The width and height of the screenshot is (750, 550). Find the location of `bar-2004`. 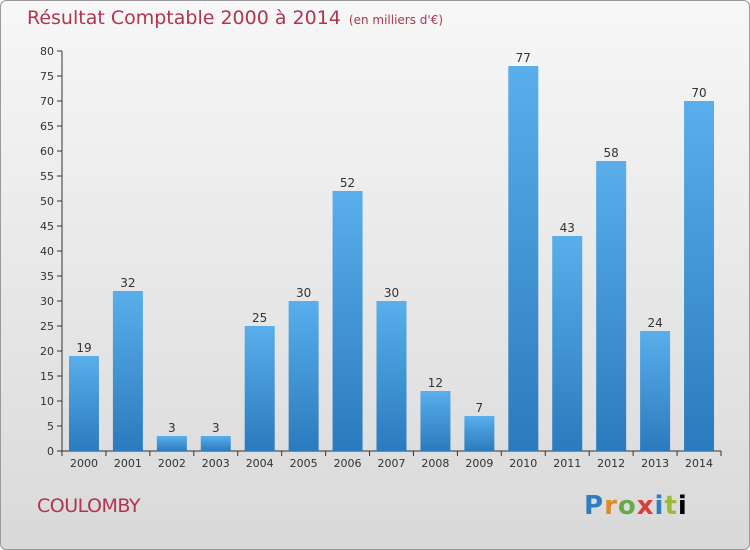

bar-2004 is located at coordinates (259, 388).